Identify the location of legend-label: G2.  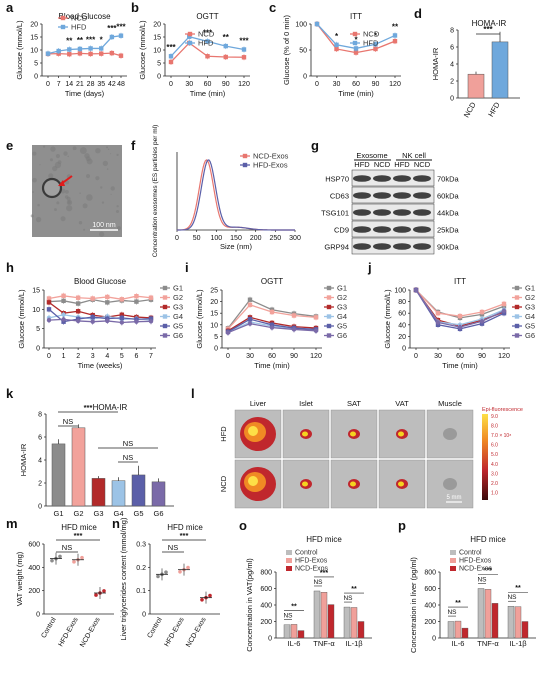
(342, 297).